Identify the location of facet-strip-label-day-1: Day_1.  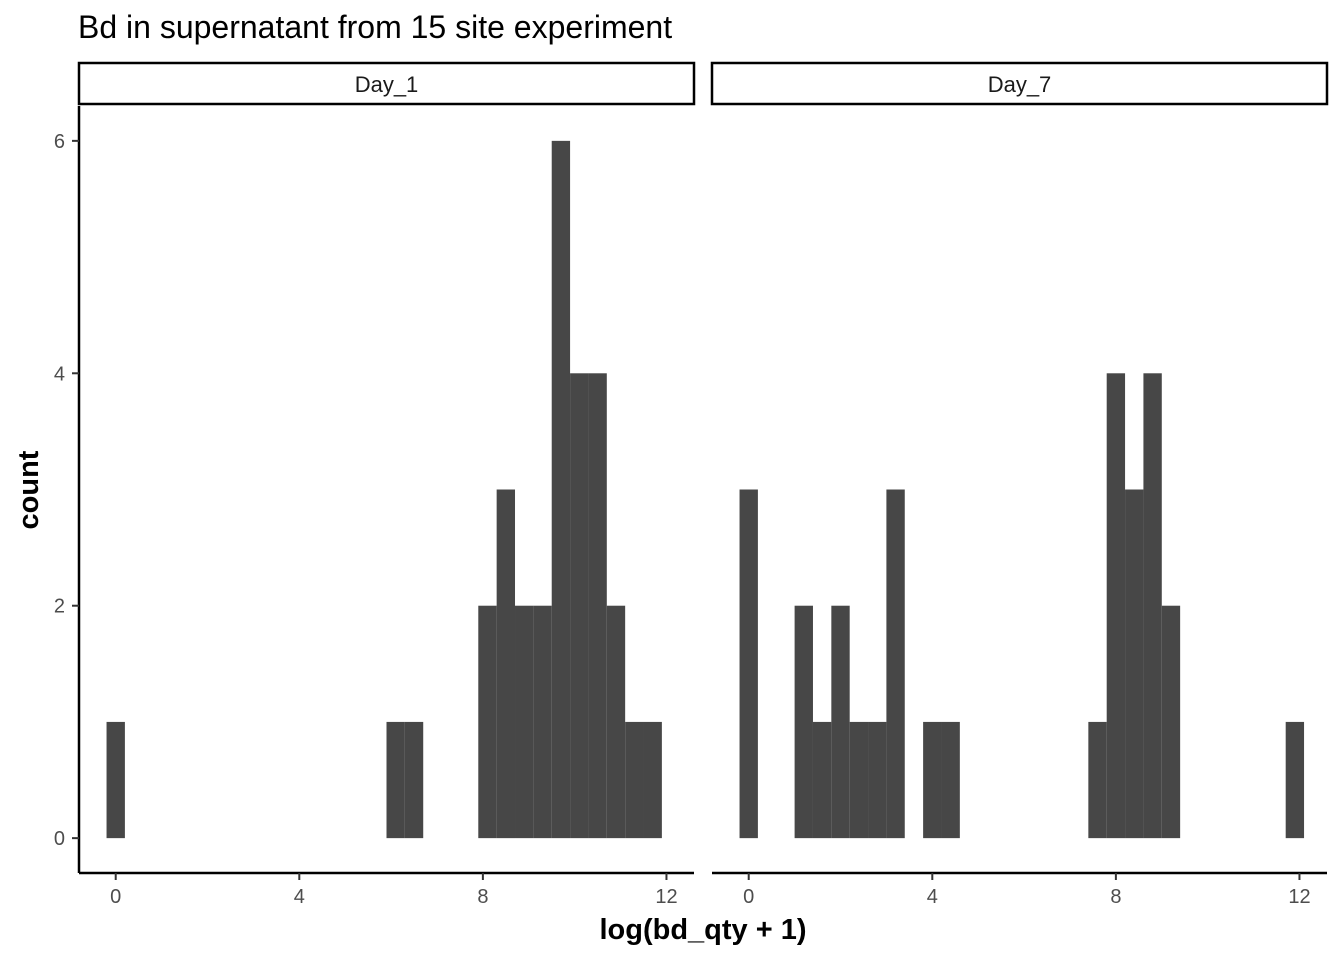
(387, 84).